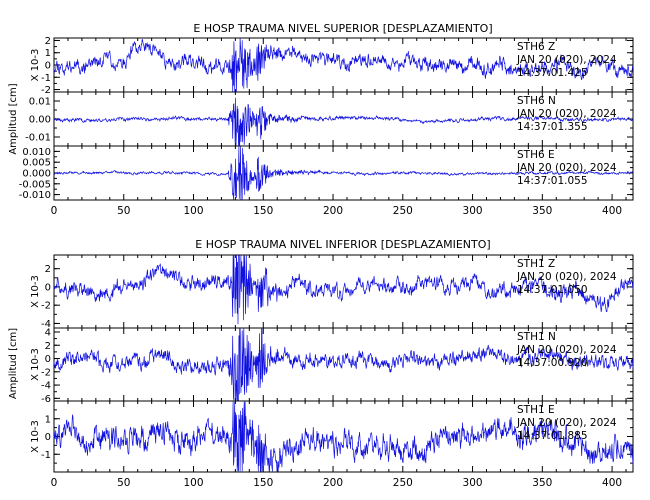 The image size is (650, 500). What do you see at coordinates (536, 101) in the screenshot?
I see `station-component-label: STH6 N` at bounding box center [536, 101].